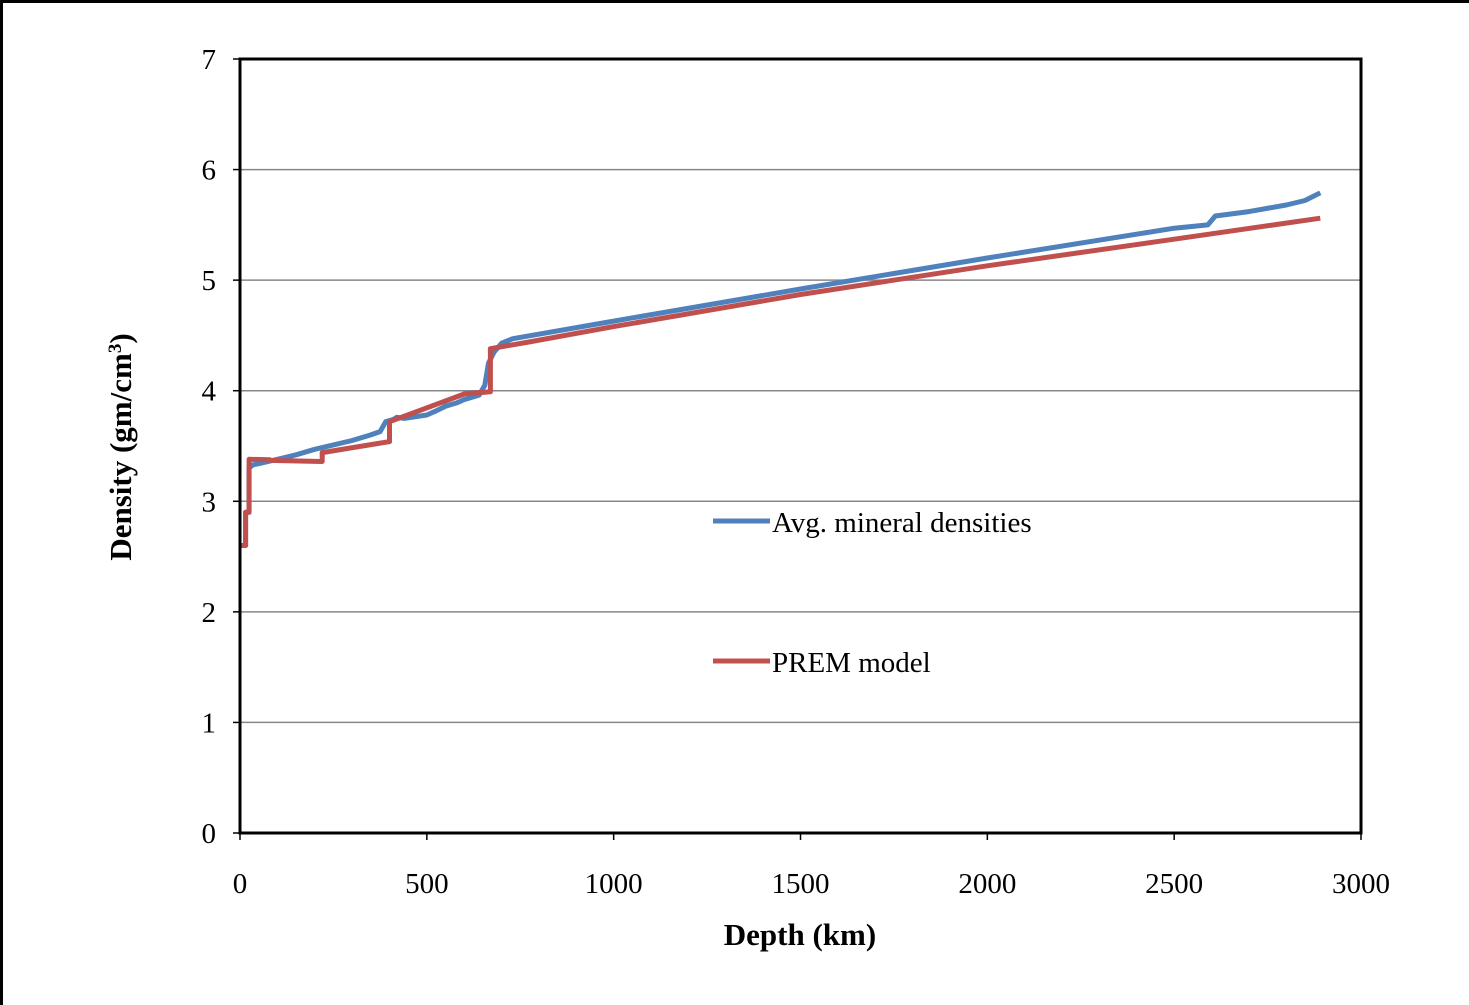 The height and width of the screenshot is (1005, 1469). Describe the element at coordinates (209, 392) in the screenshot. I see `y-tick-label-4: 4` at that location.